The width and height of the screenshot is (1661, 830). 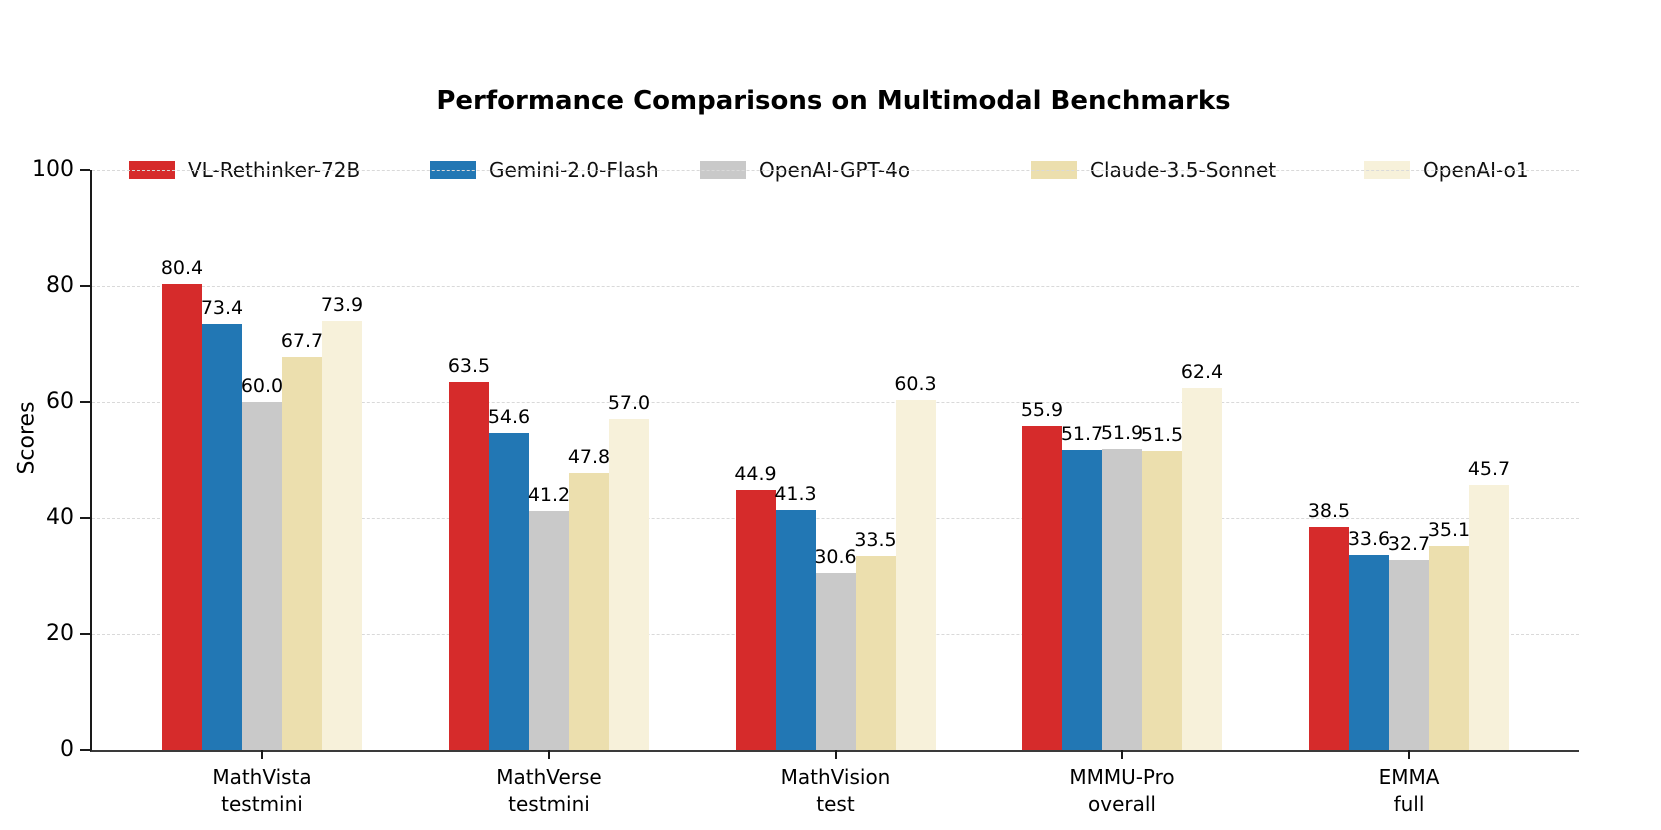 What do you see at coordinates (1122, 790) in the screenshot?
I see `x-category-label: MMMU-Pro overall` at bounding box center [1122, 790].